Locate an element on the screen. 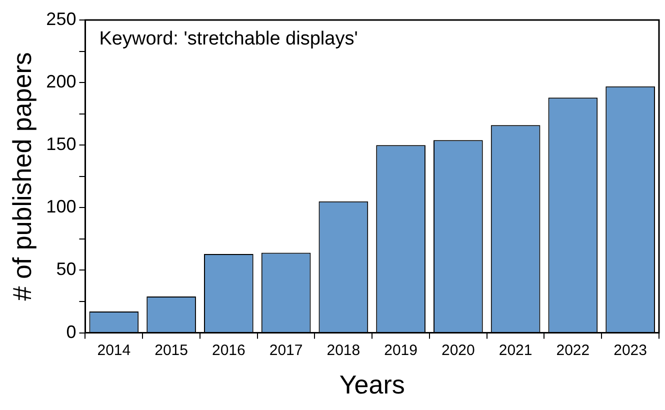 The image size is (665, 410). x-tick-label: 2016 is located at coordinates (229, 350).